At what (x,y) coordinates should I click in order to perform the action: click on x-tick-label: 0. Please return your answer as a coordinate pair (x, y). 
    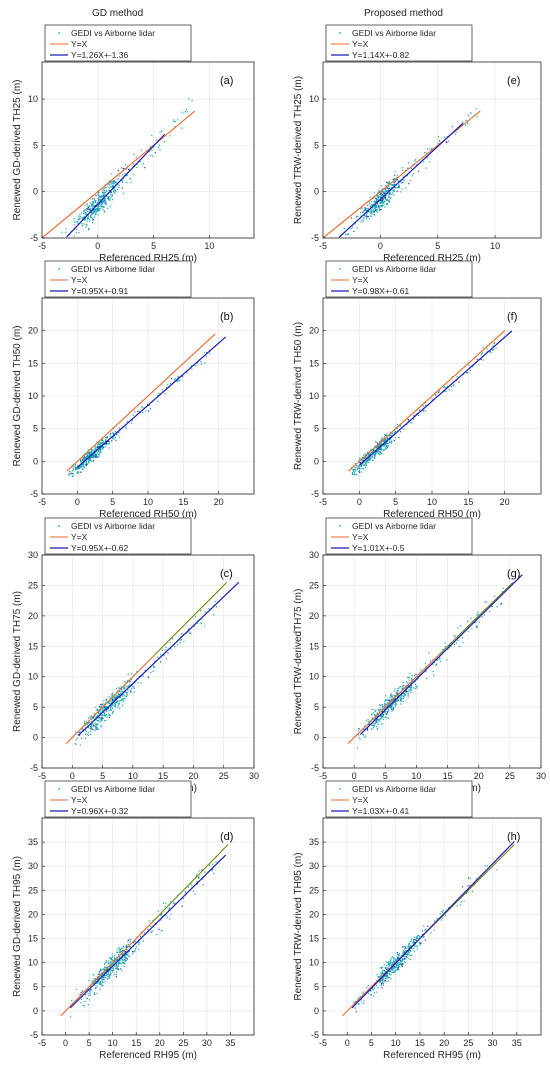
    Looking at the image, I should click on (72, 776).